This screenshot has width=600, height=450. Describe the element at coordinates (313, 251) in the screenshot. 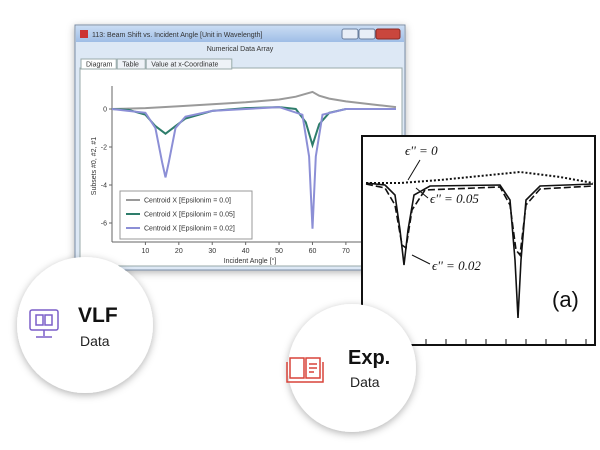

I see `x-tick-label: 60` at that location.